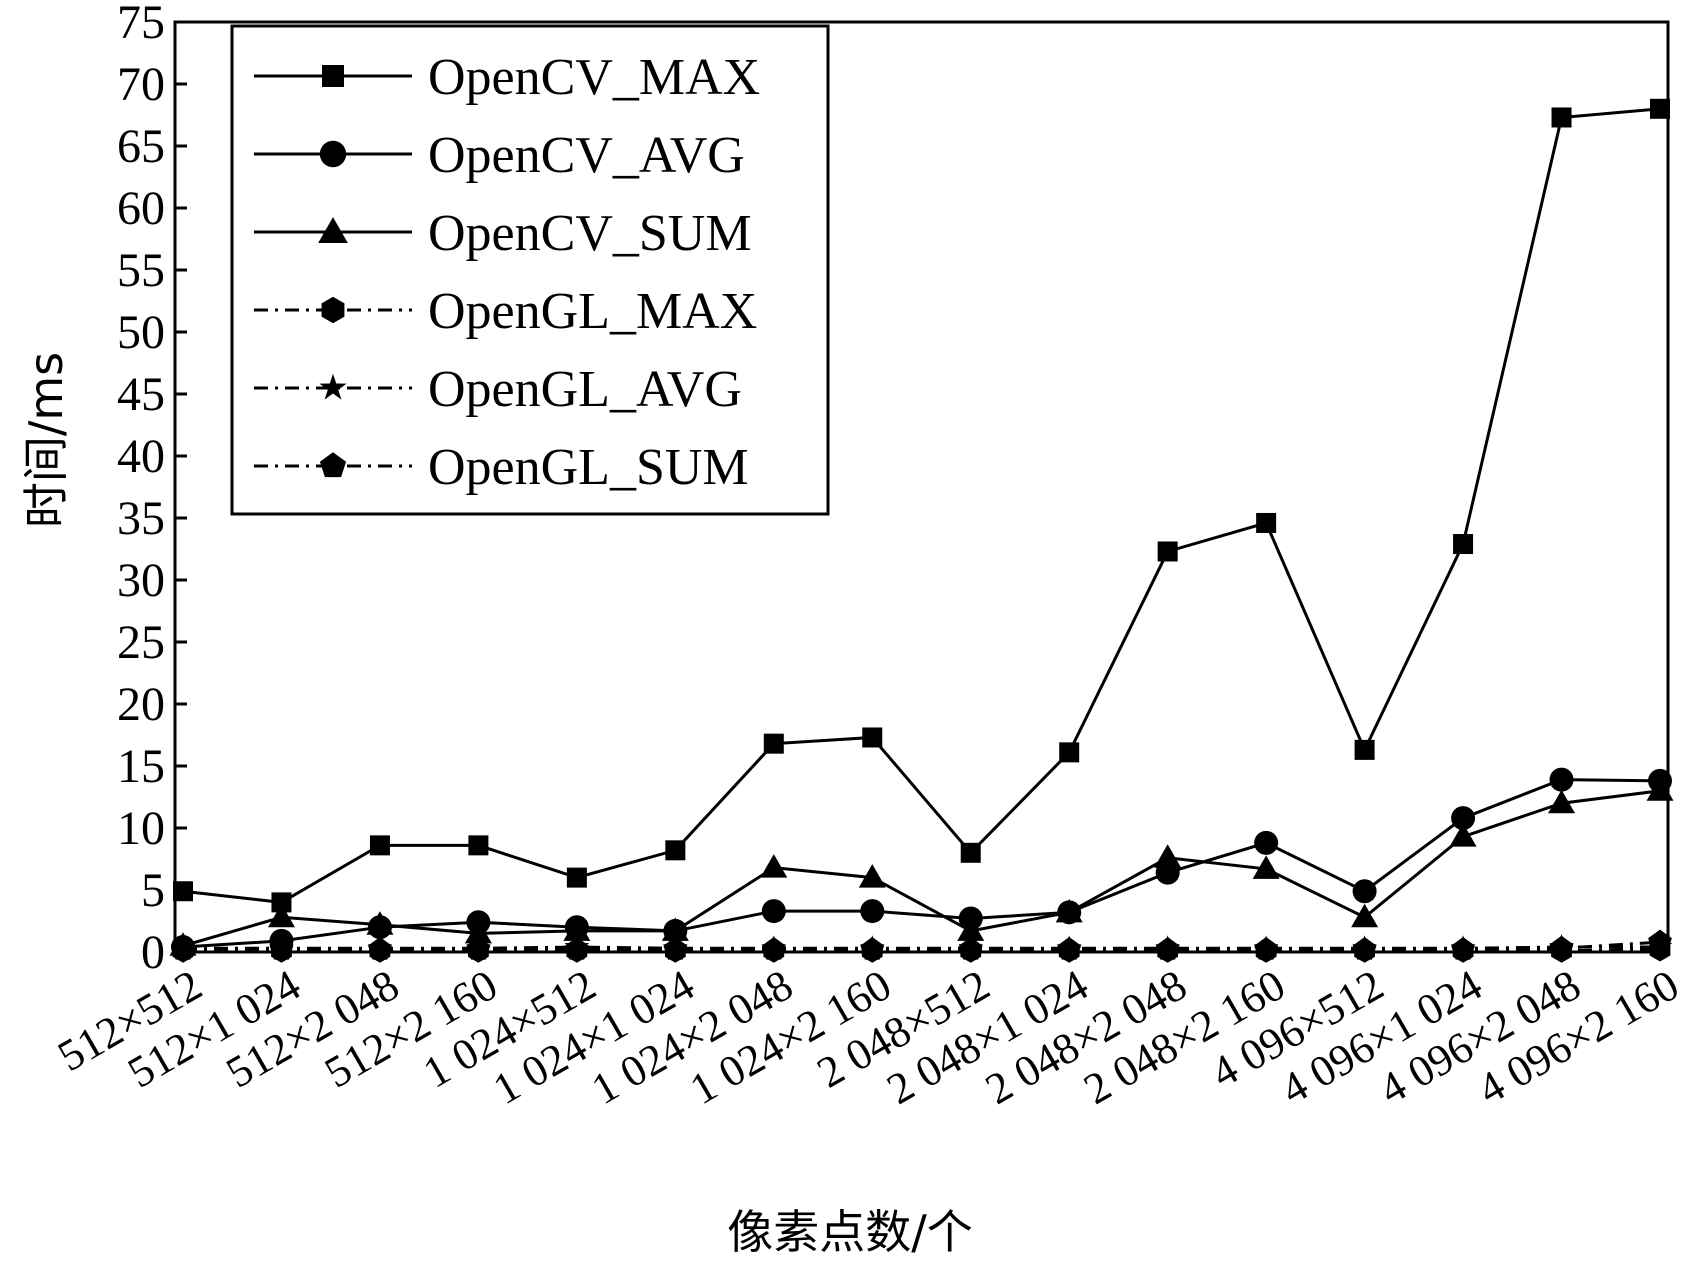 The height and width of the screenshot is (1265, 1691). Describe the element at coordinates (333, 386) in the screenshot. I see `star-marker` at that location.